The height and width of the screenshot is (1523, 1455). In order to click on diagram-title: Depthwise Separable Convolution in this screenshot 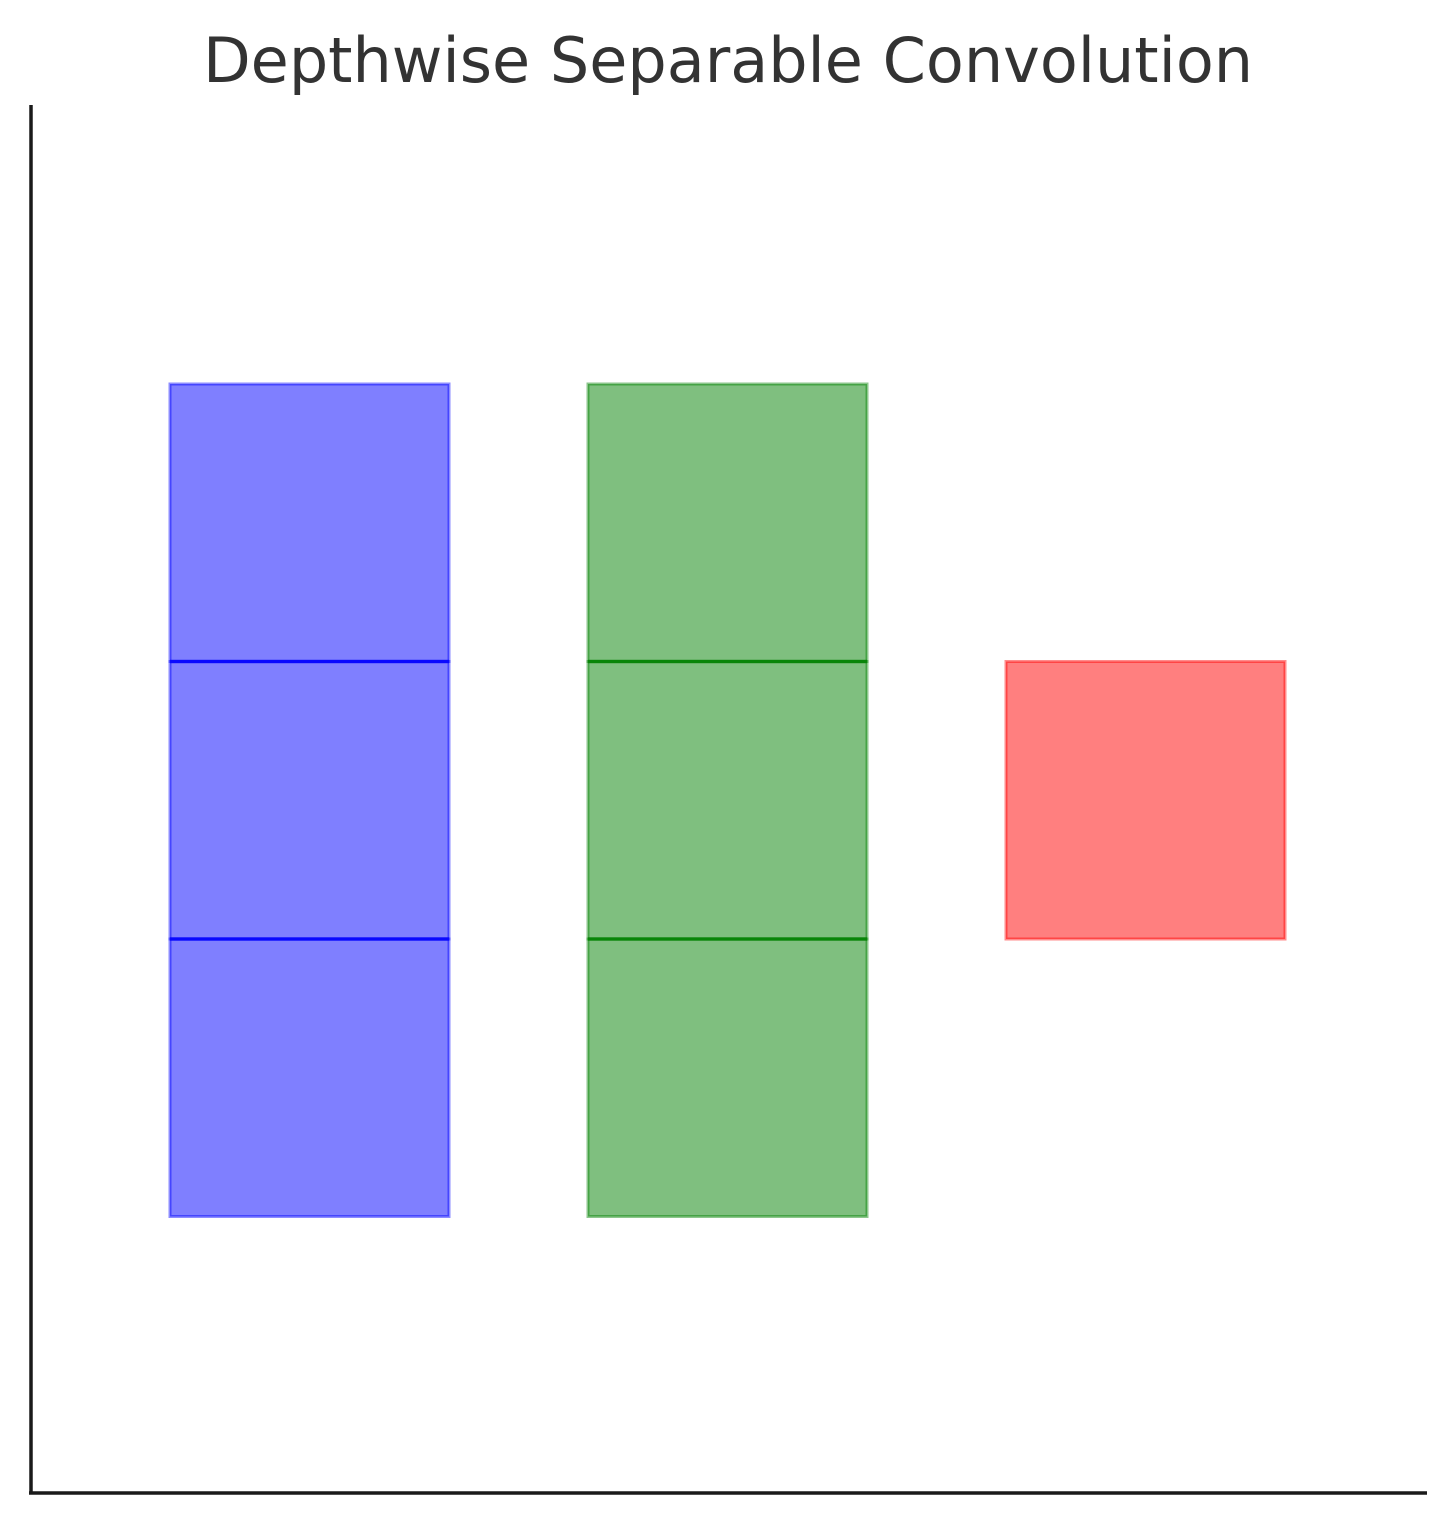, I will do `click(728, 60)`.